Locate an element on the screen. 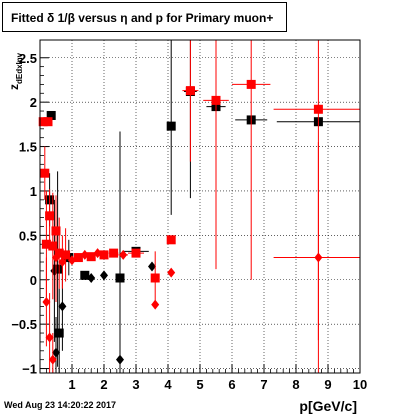 The image size is (400, 414). x-tick-label: 1 is located at coordinates (71, 384).